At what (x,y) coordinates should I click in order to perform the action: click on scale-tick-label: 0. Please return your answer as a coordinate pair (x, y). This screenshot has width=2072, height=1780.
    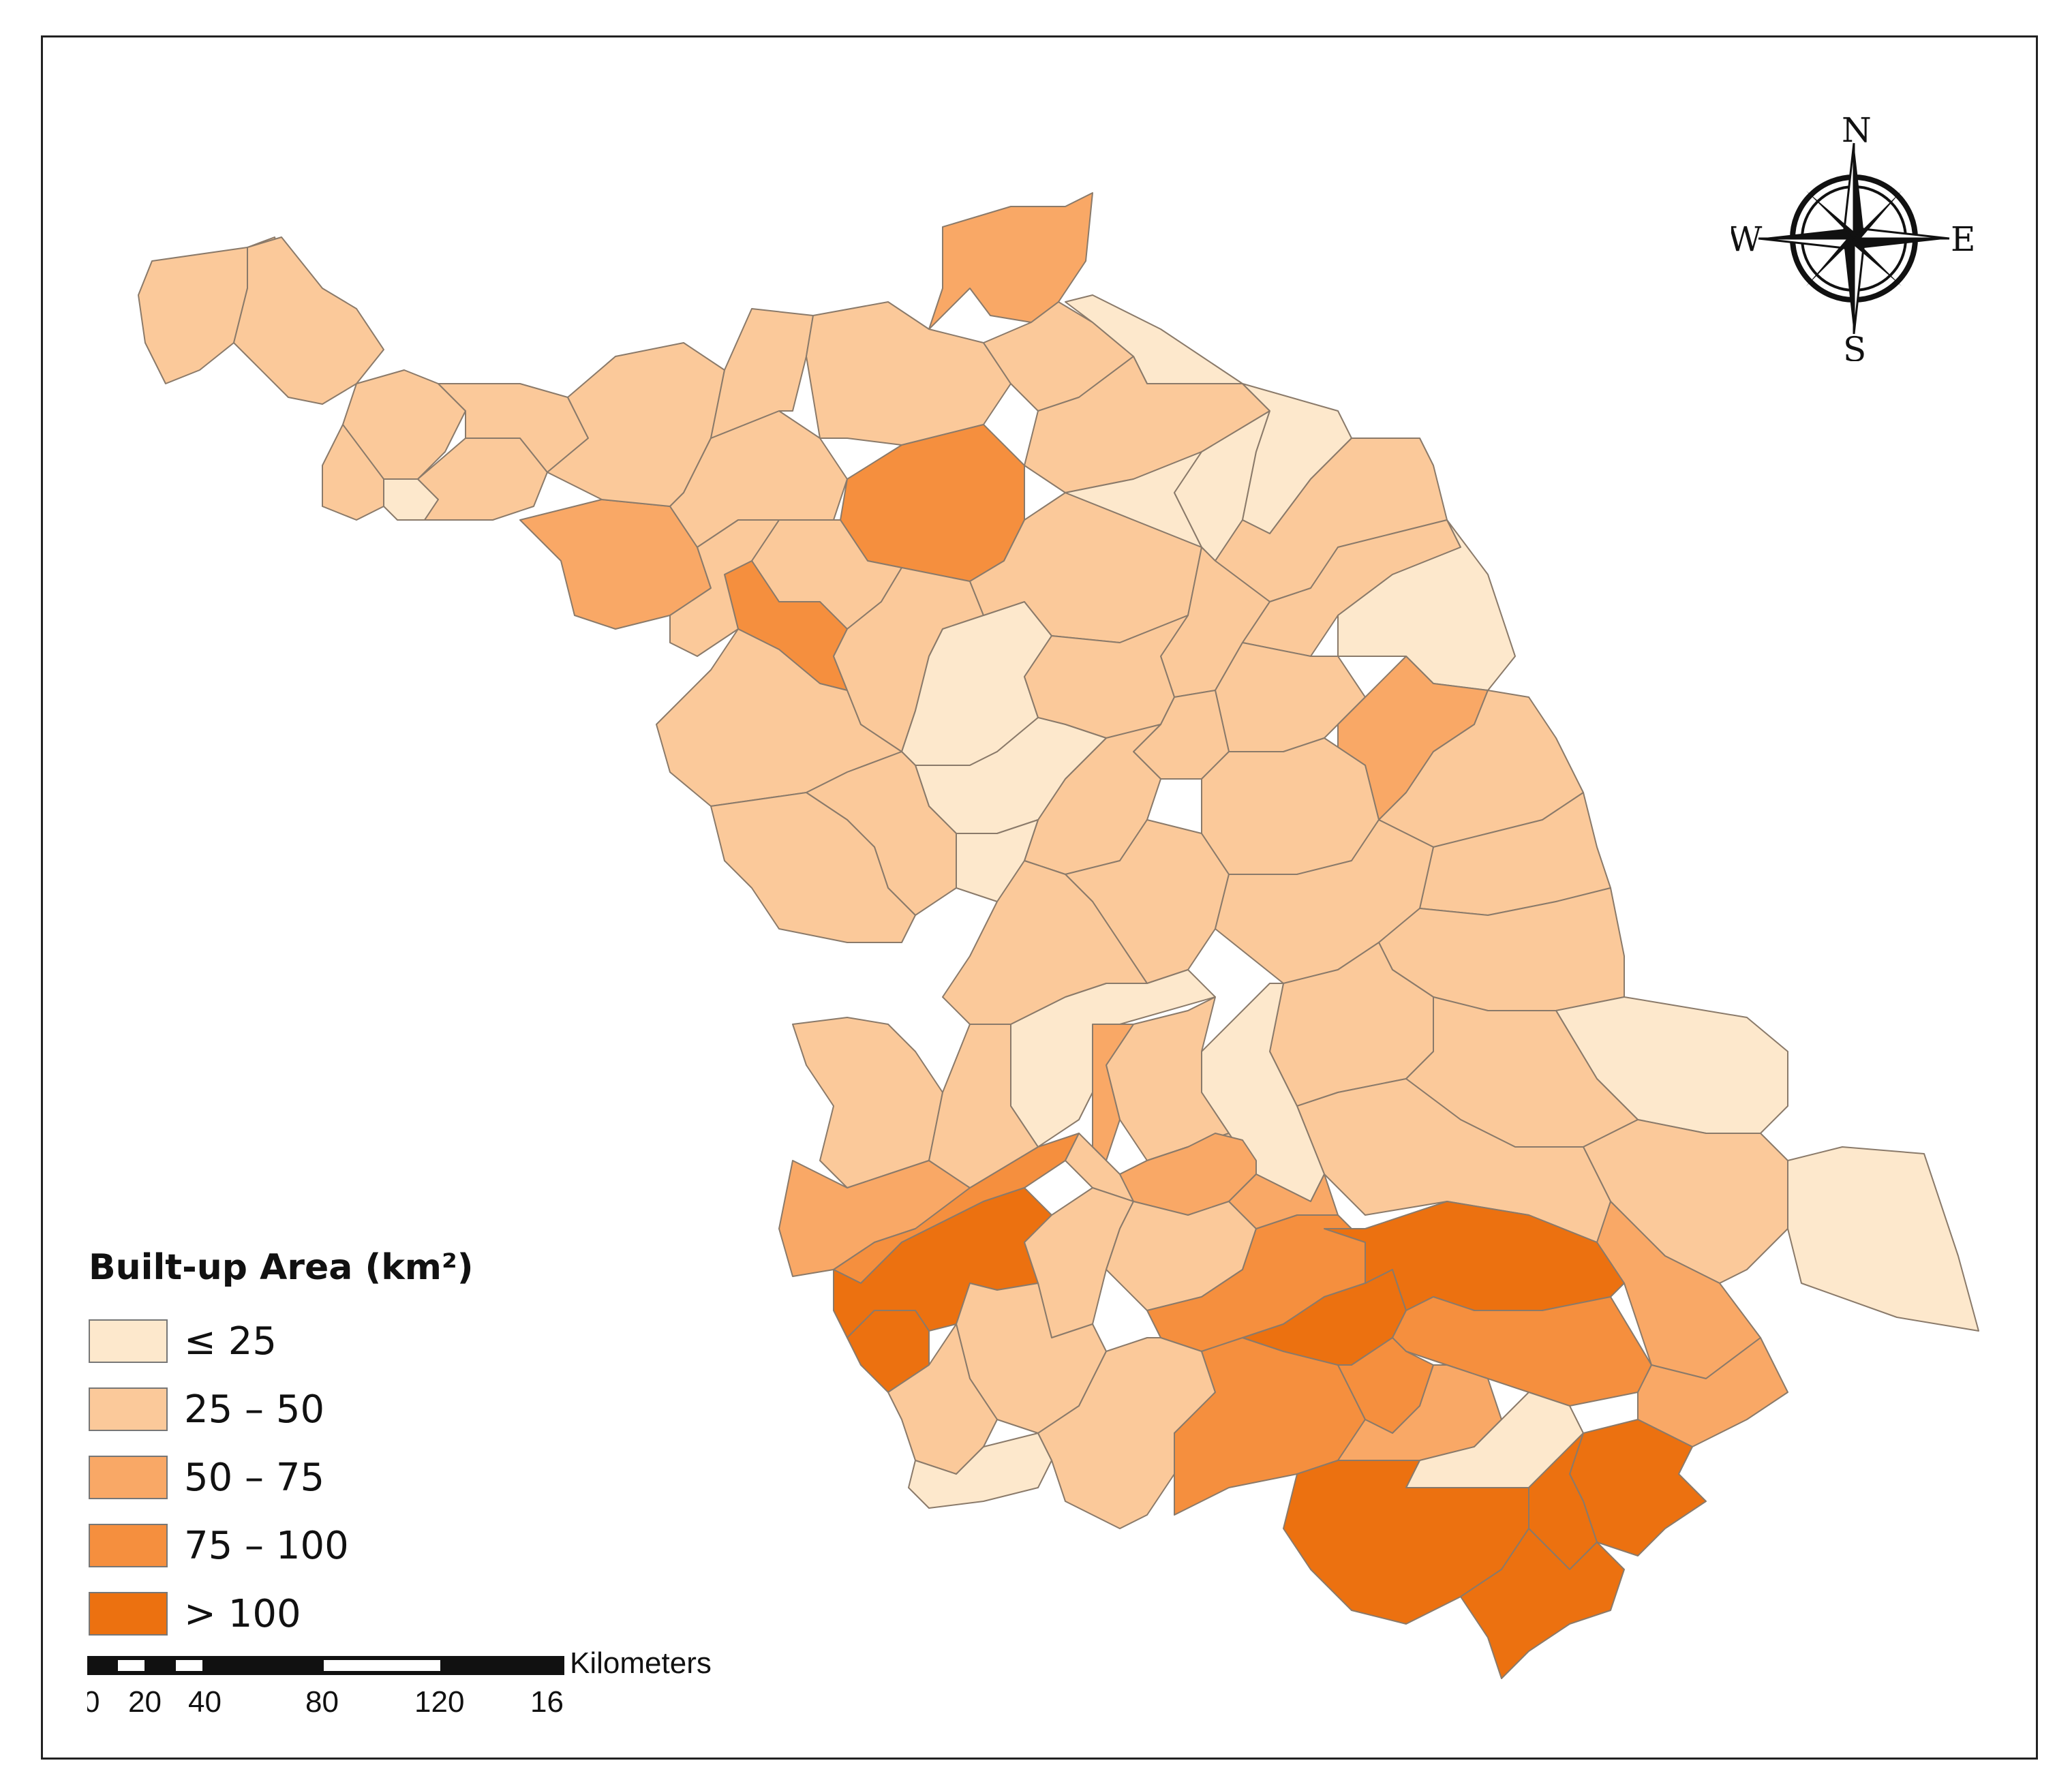
    Looking at the image, I should click on (93, 1701).